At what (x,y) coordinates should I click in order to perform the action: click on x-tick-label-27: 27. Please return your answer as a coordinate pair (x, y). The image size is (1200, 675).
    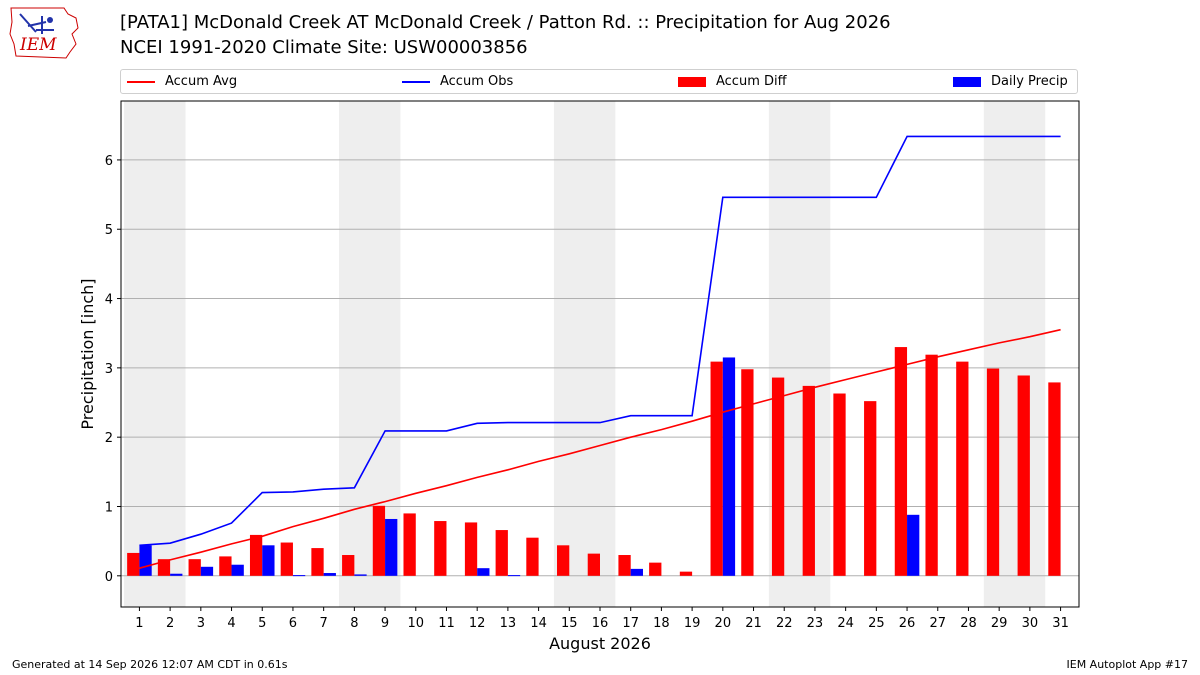
    Looking at the image, I should click on (937, 623).